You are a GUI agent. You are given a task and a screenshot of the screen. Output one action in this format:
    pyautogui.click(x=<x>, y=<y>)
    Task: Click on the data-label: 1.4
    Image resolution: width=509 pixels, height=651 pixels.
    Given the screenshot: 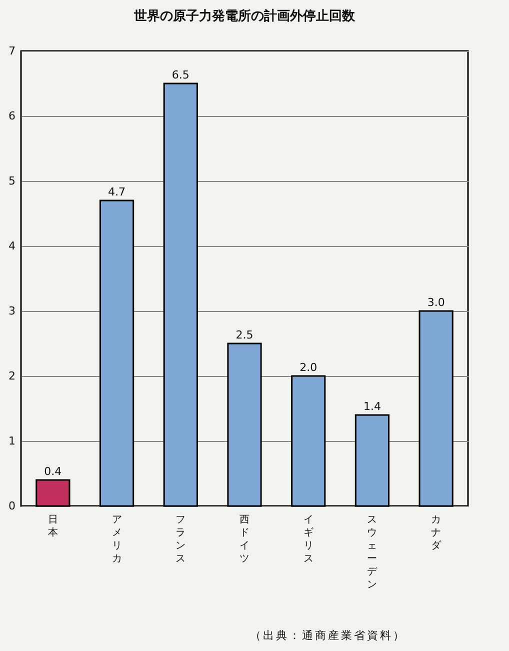 What is the action you would take?
    pyautogui.click(x=372, y=406)
    